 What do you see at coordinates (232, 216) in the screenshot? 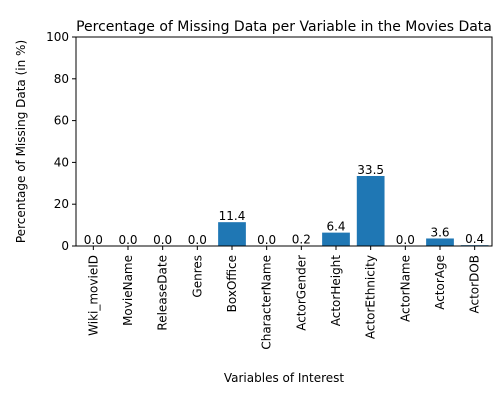
I see `data-label: 11.4` at bounding box center [232, 216].